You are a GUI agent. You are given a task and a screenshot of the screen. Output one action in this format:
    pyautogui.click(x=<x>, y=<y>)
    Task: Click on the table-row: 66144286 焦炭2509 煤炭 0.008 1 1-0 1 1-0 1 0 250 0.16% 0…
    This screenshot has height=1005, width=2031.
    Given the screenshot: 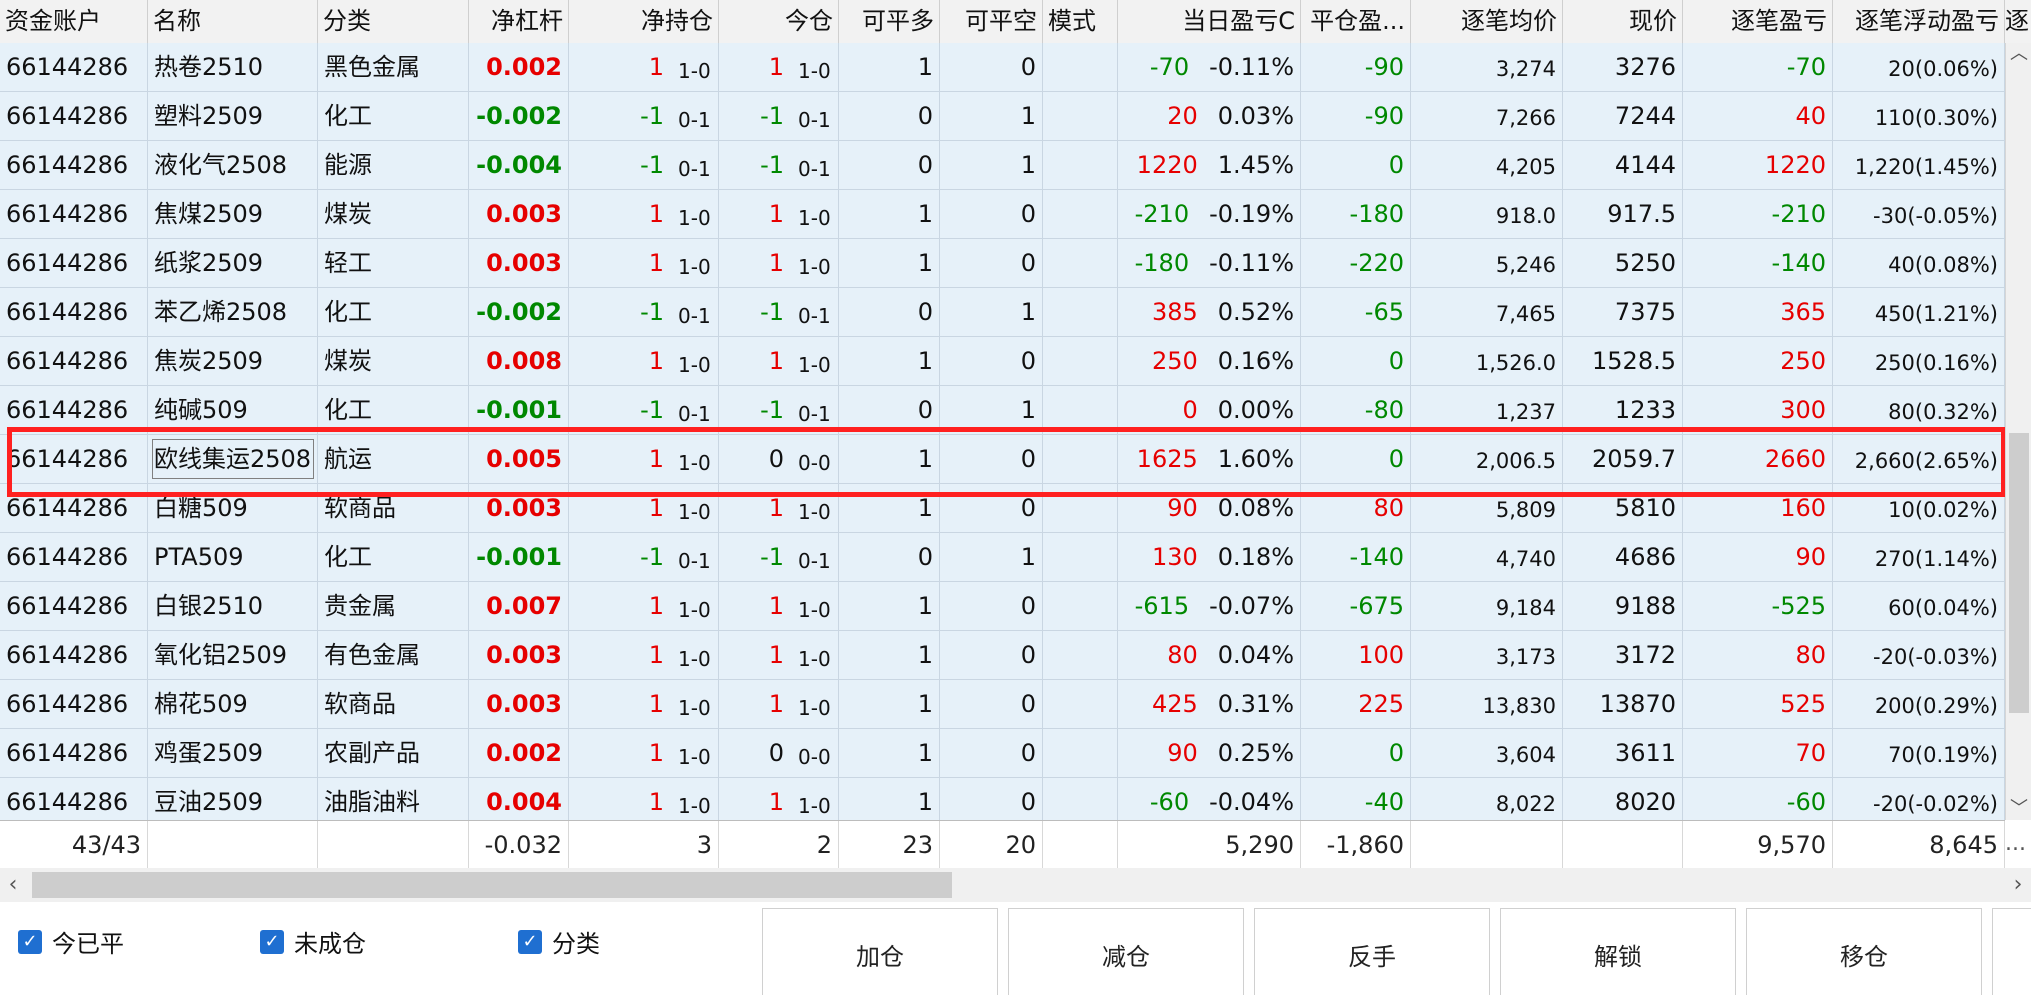 What is the action you would take?
    pyautogui.click(x=1002, y=361)
    